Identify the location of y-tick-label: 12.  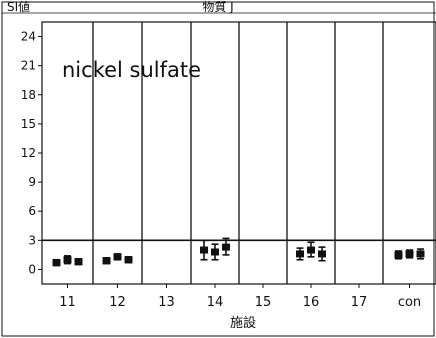
(28, 153).